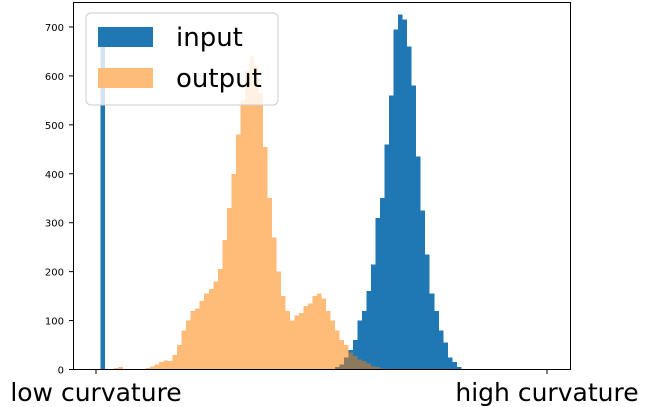 The image size is (647, 407). What do you see at coordinates (54, 322) in the screenshot?
I see `y-tick-label: 100` at bounding box center [54, 322].